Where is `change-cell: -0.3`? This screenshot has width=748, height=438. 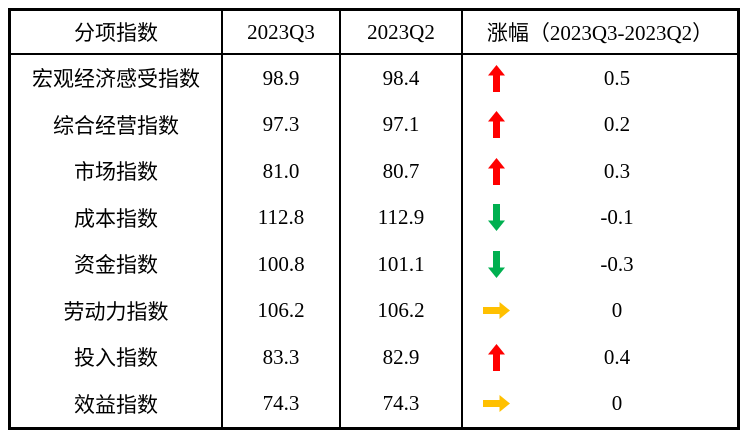 change-cell: -0.3 is located at coordinates (600, 264).